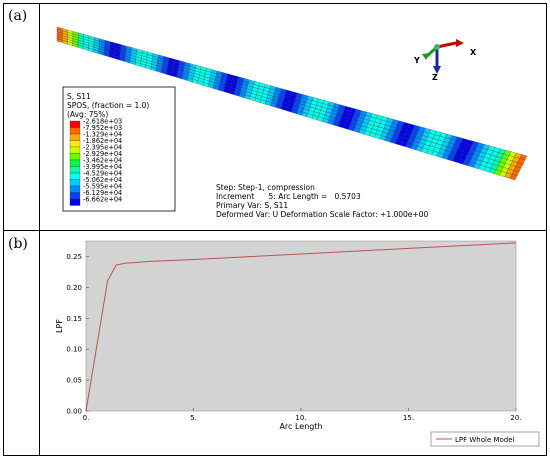 This screenshot has width=550, height=459. Describe the element at coordinates (108, 105) in the screenshot. I see `legend-title-2: SPOS, (fraction = 1.0)` at that location.